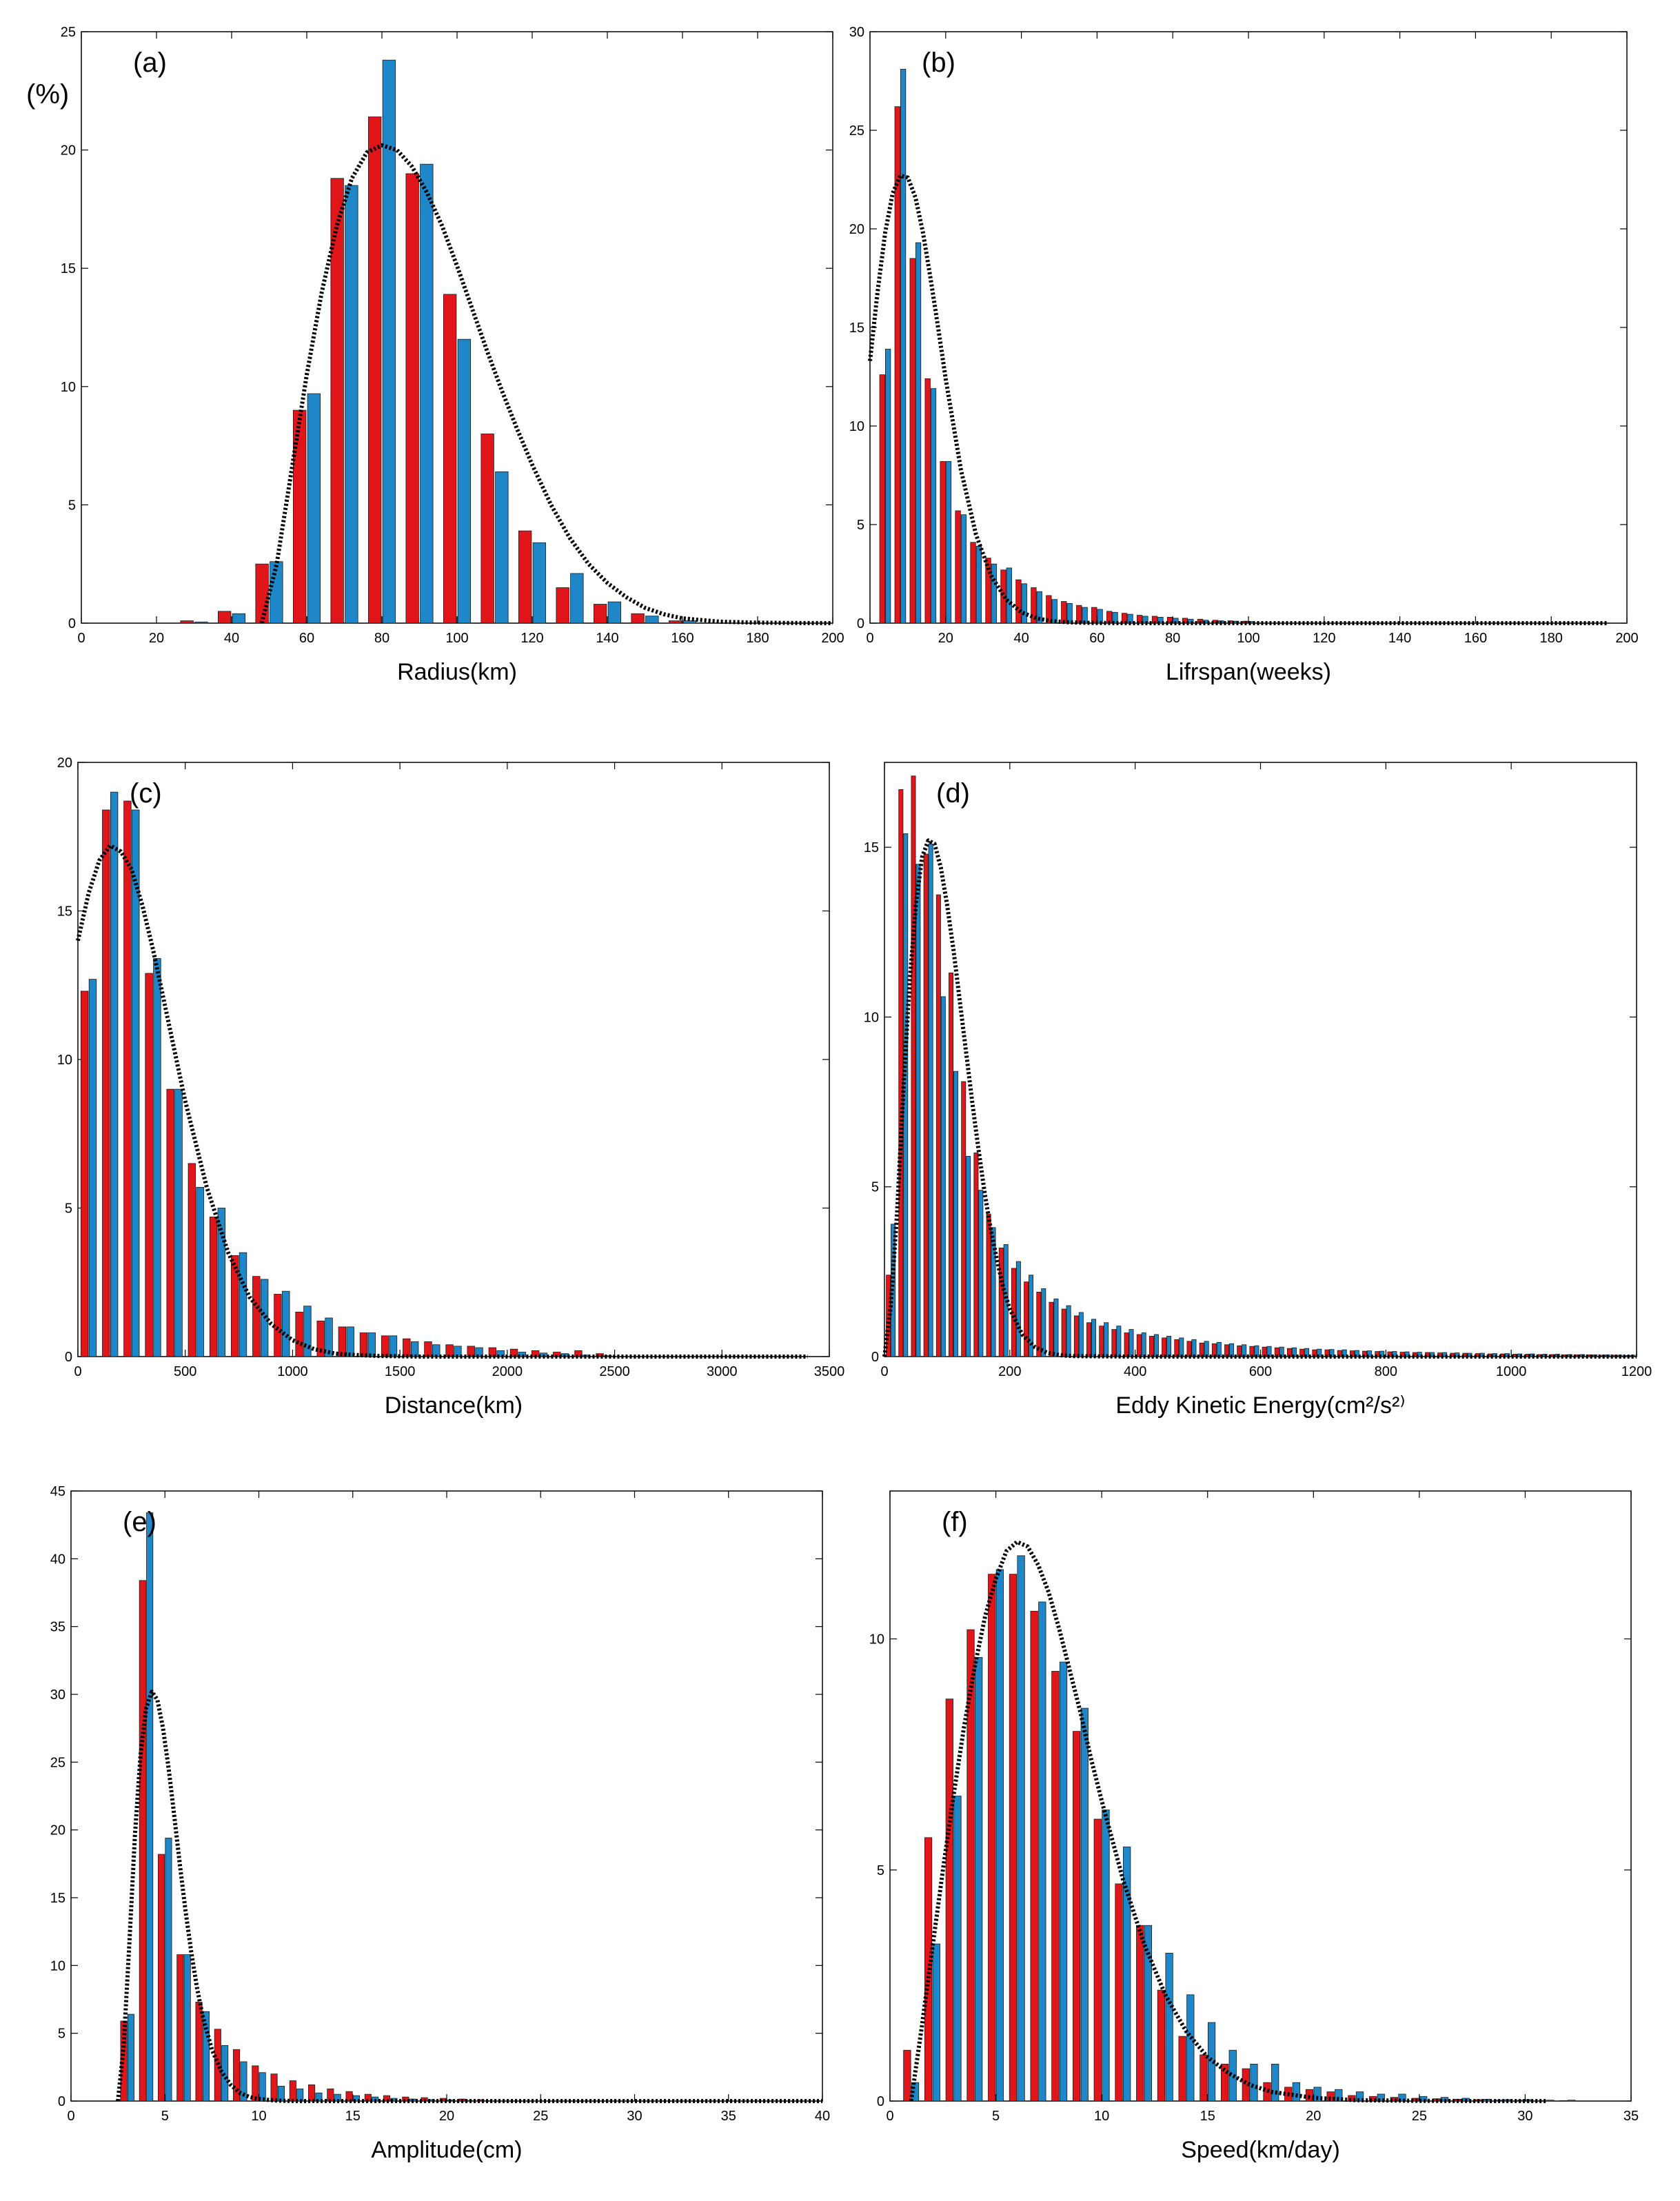  I want to click on fit-curve-a, so click(546, 384).